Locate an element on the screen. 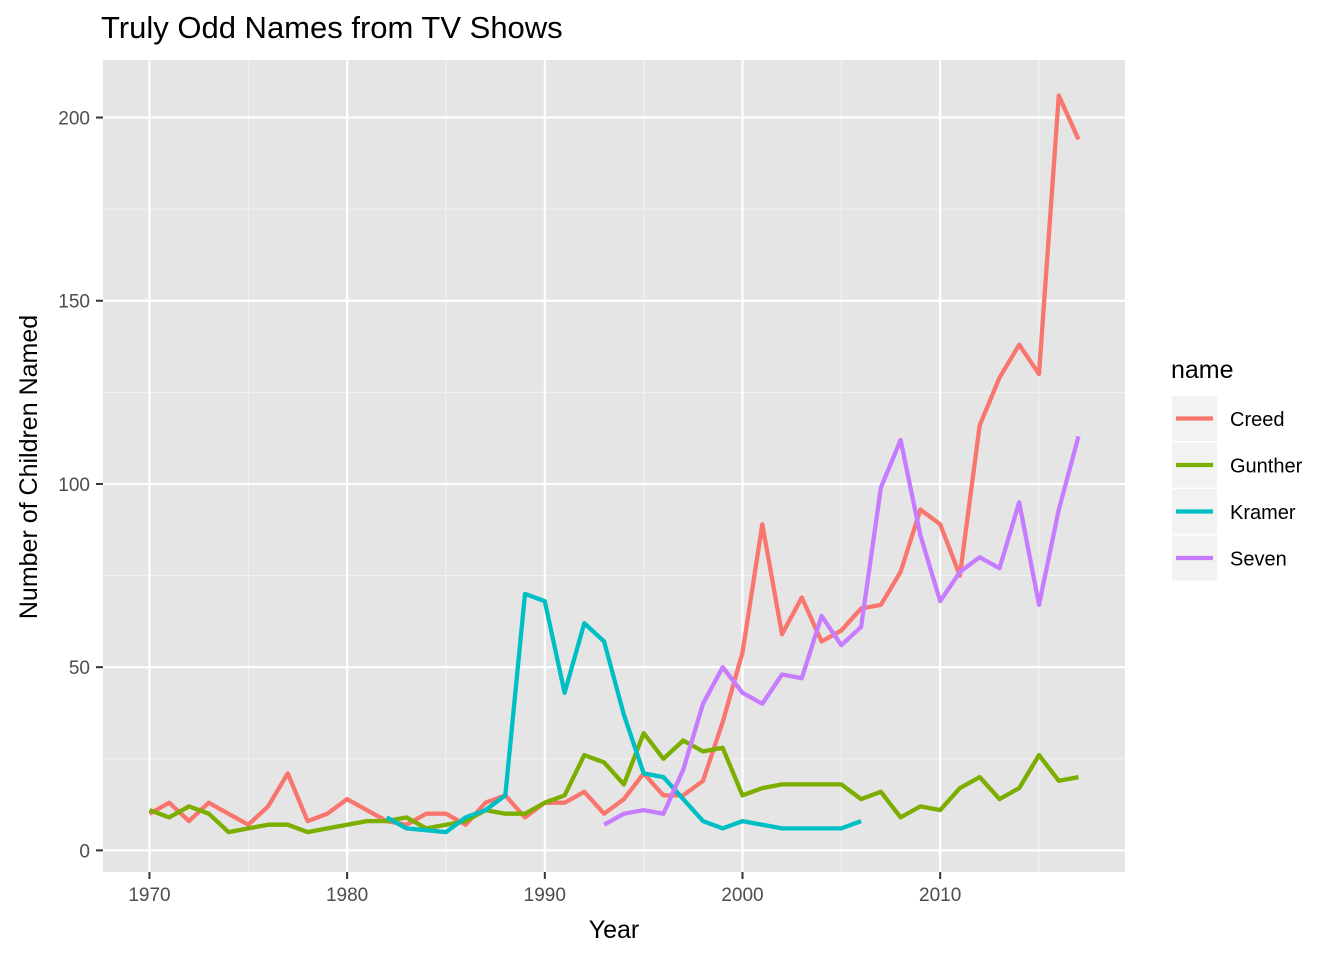 The height and width of the screenshot is (960, 1344). legend-label-gunther: Gunther is located at coordinates (1266, 467).